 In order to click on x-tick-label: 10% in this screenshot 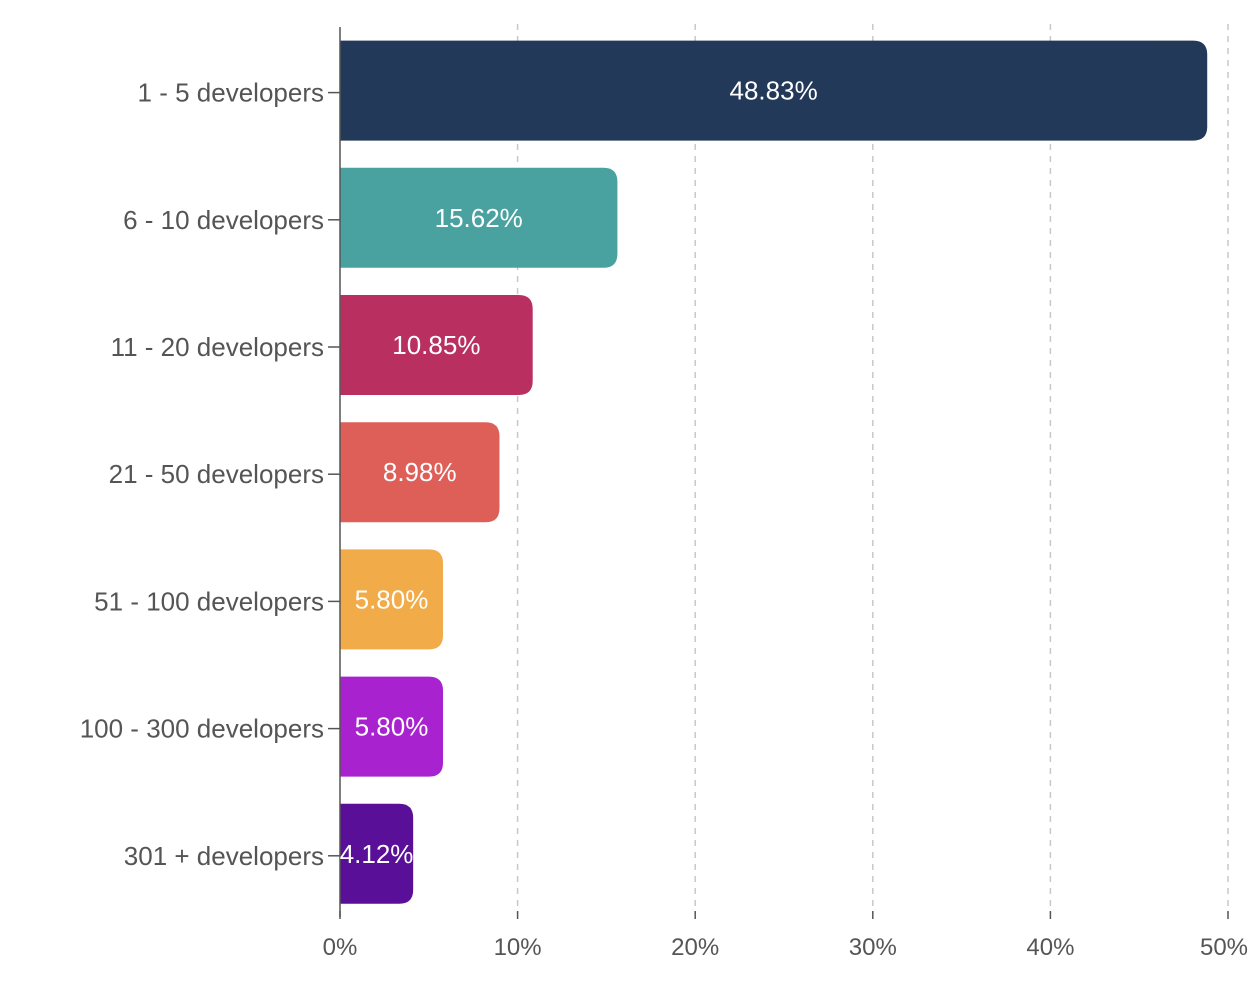, I will do `click(518, 947)`.